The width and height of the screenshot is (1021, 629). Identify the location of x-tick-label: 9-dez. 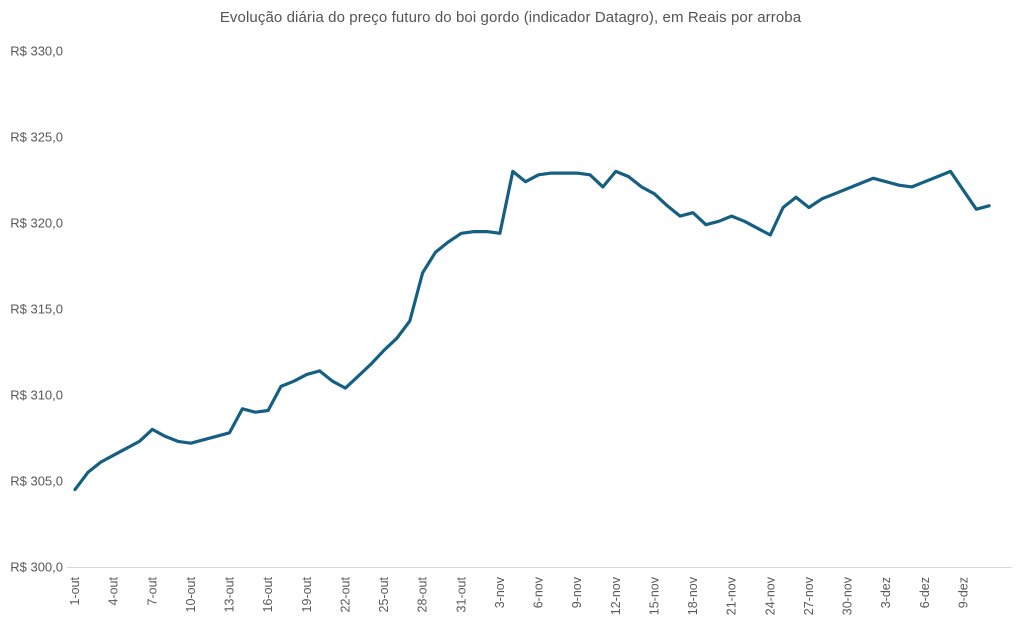
(963, 592).